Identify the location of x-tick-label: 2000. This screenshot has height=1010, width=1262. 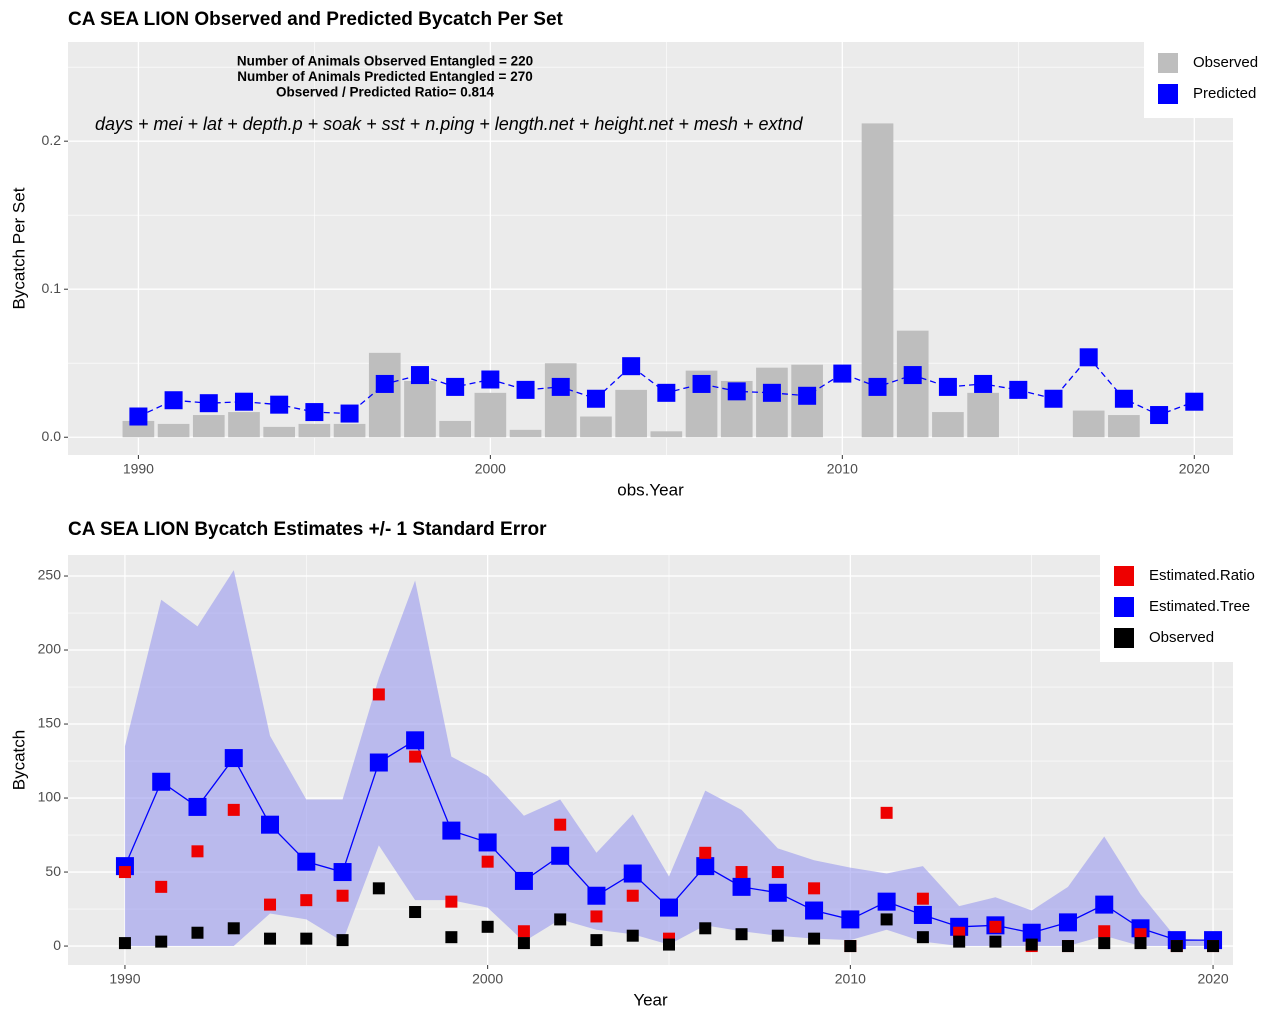
(490, 469).